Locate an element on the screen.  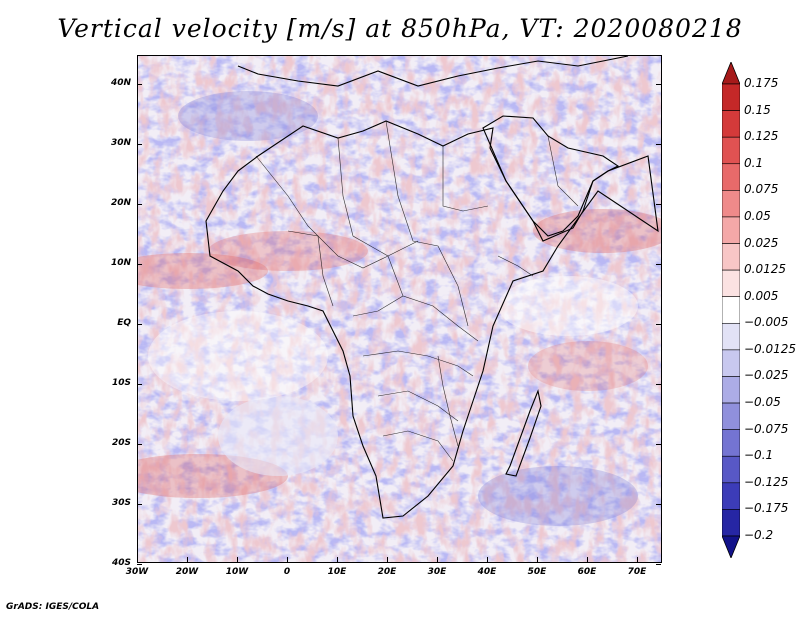
lon-label: 0 is located at coordinates (287, 572).